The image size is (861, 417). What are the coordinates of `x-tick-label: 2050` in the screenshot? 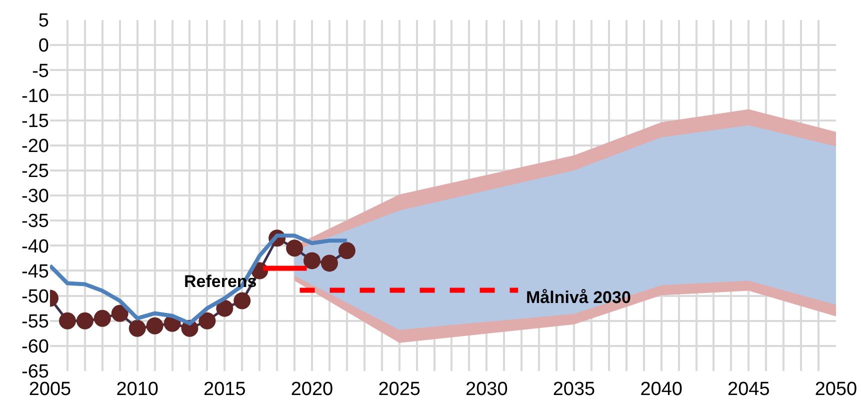 It's located at (836, 389).